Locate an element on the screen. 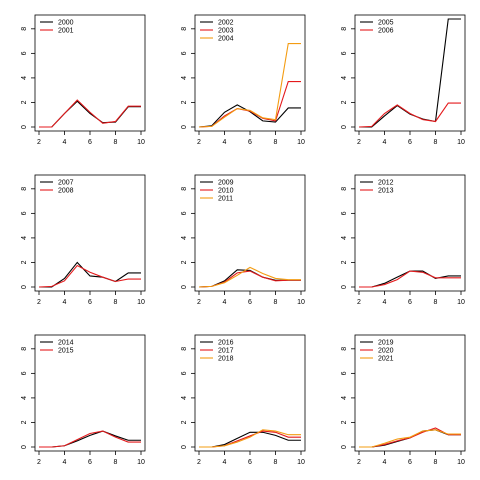  legend-label-2004: 2004 is located at coordinates (226, 39).